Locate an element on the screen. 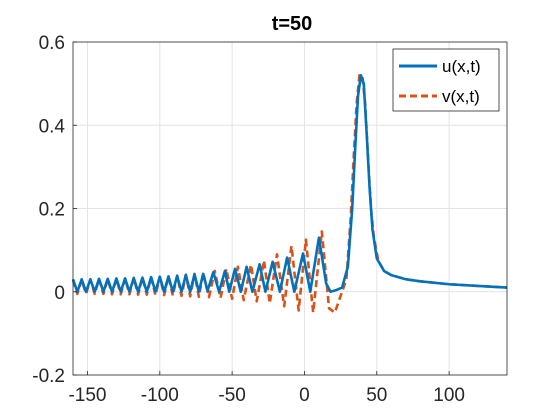 The image size is (560, 420). y-tick-label: 0 is located at coordinates (59, 293).